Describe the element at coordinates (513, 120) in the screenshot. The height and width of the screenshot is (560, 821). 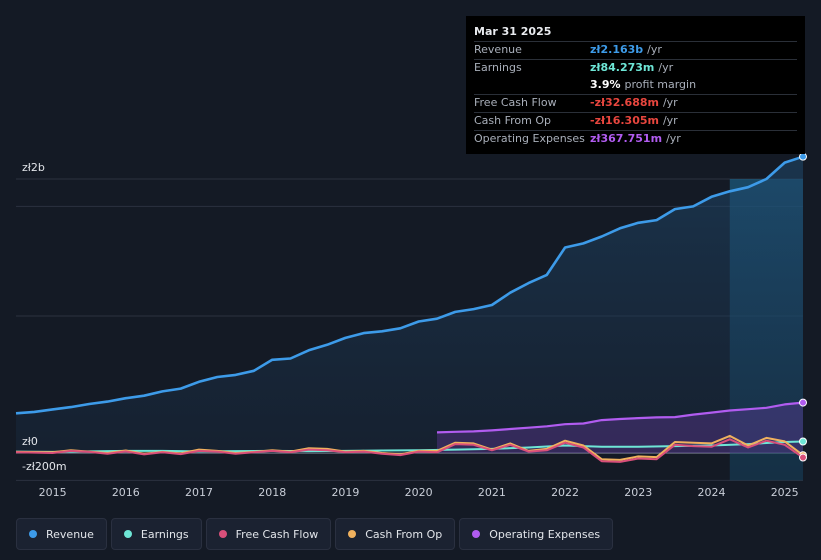
I see `tooltip-row-label: Cash From Op` at that location.